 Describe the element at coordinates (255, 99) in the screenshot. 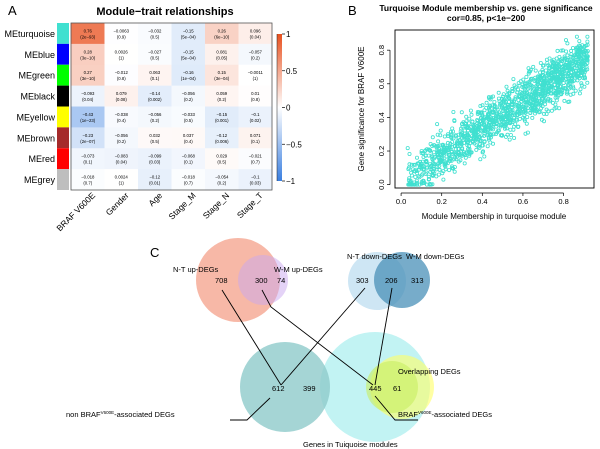

I see `heatmap-cell-pvalue: (0.8)` at that location.